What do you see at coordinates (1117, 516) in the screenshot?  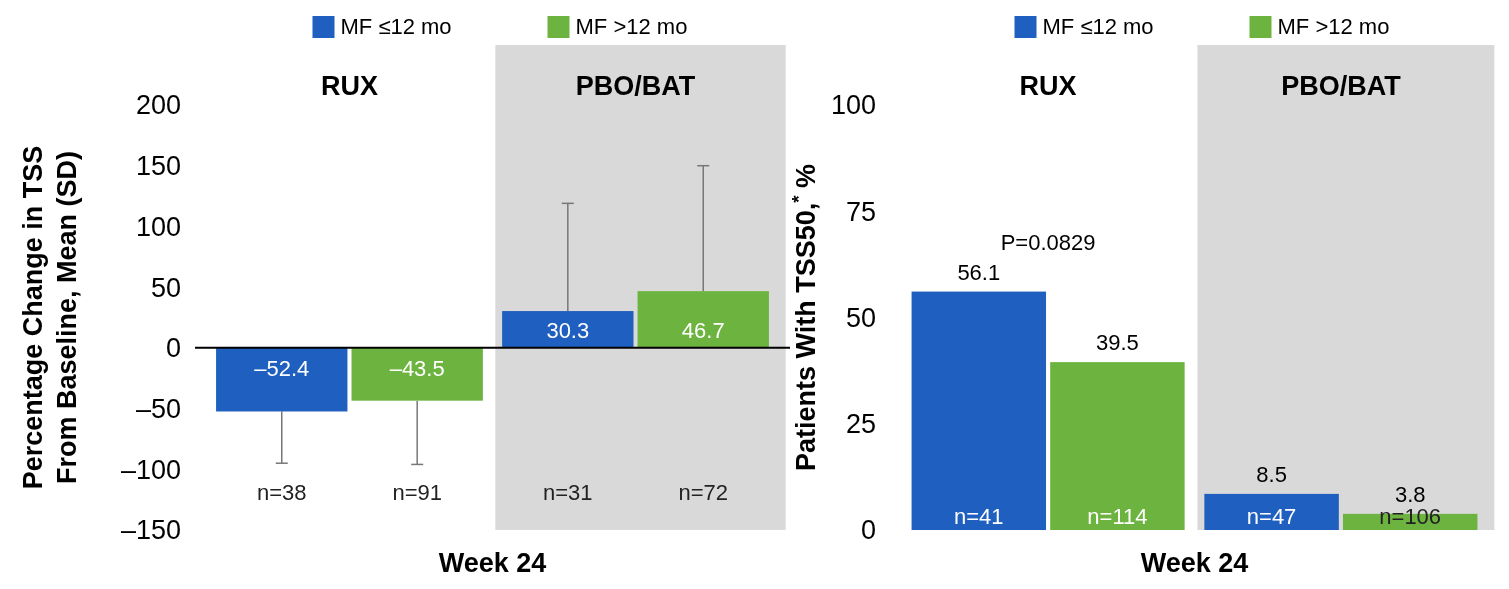 I see `annotation: n=114` at bounding box center [1117, 516].